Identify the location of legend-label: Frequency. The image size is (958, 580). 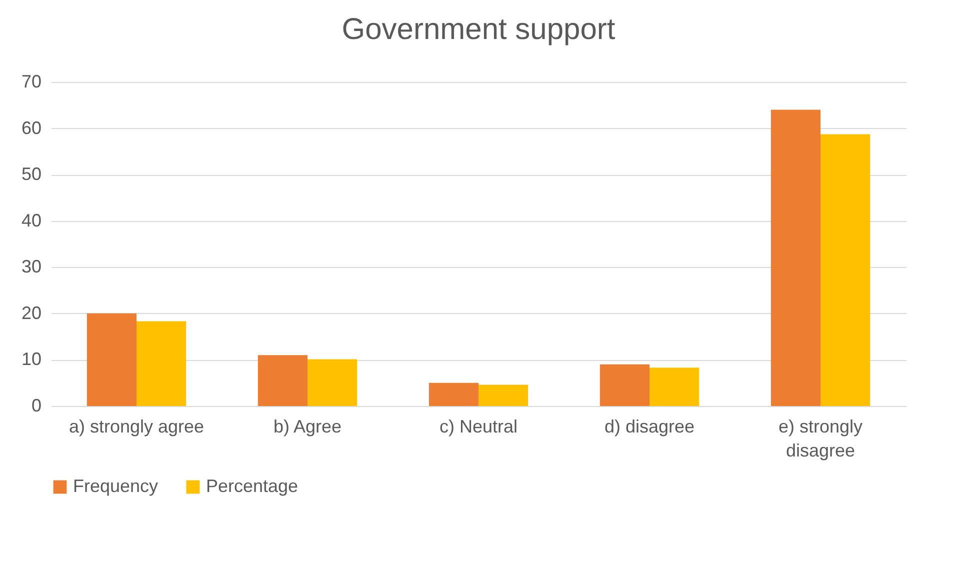
(115, 486).